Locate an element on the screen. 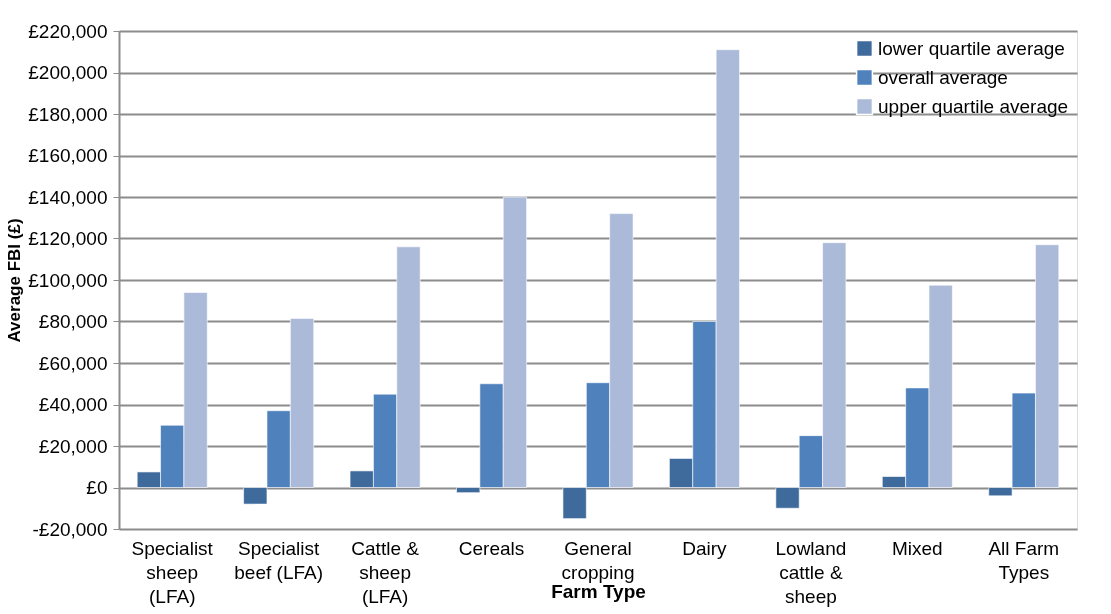 Image resolution: width=1111 pixels, height=614 pixels. x-tick-label: Dairy is located at coordinates (705, 548).